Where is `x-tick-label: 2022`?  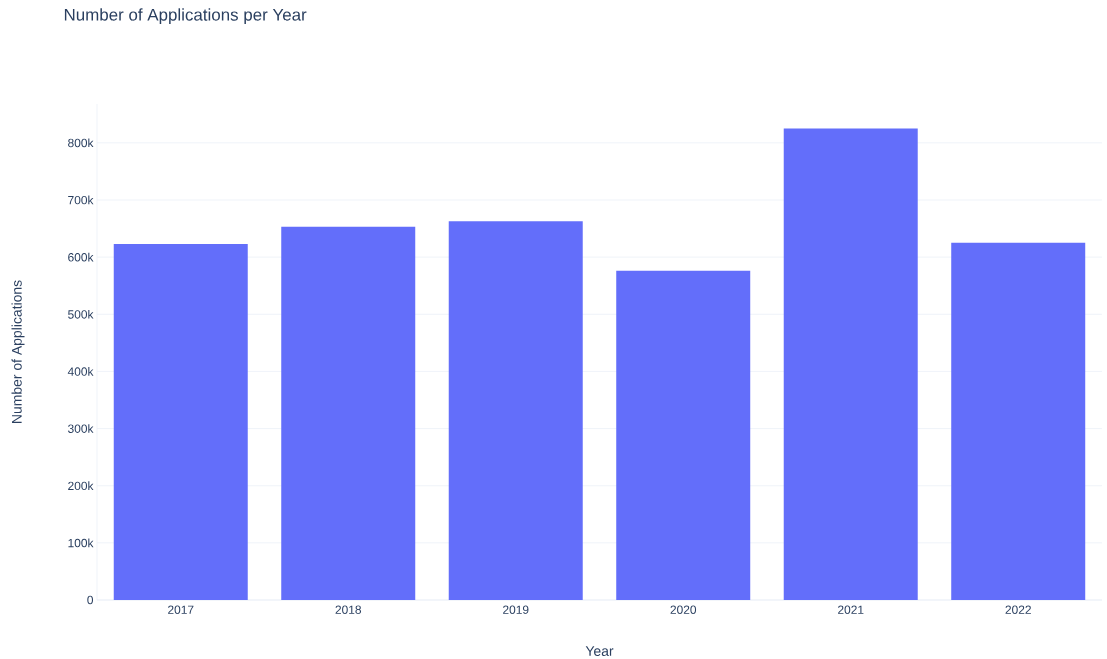 x-tick-label: 2022 is located at coordinates (1018, 609).